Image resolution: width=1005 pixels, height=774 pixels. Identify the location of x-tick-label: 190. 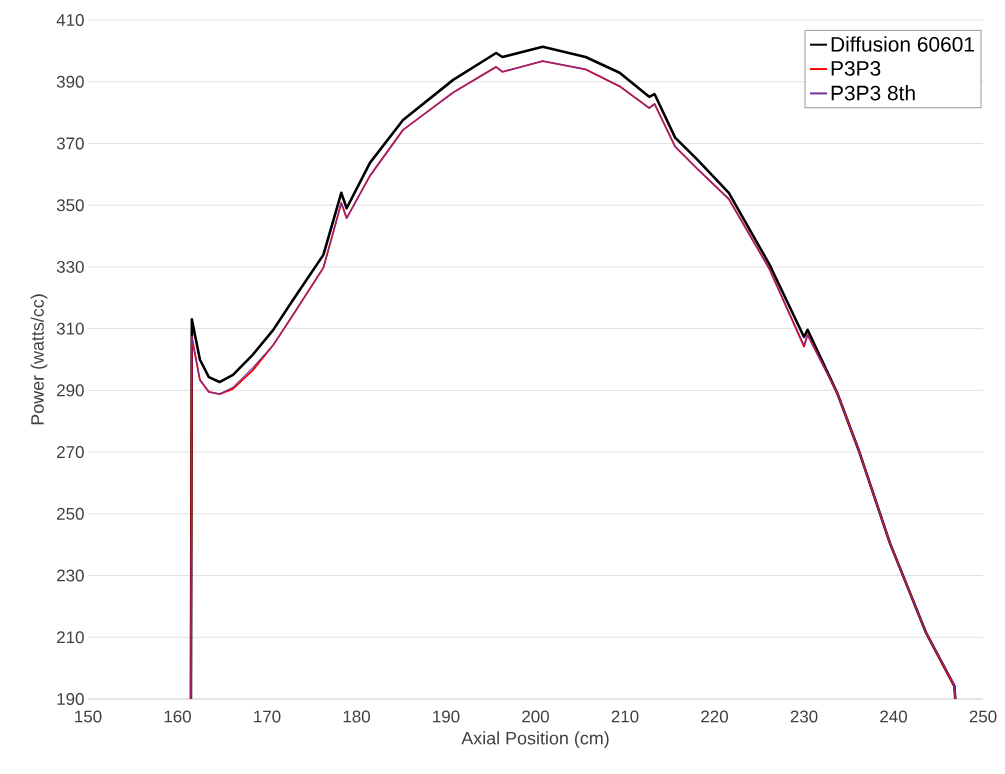
(446, 716).